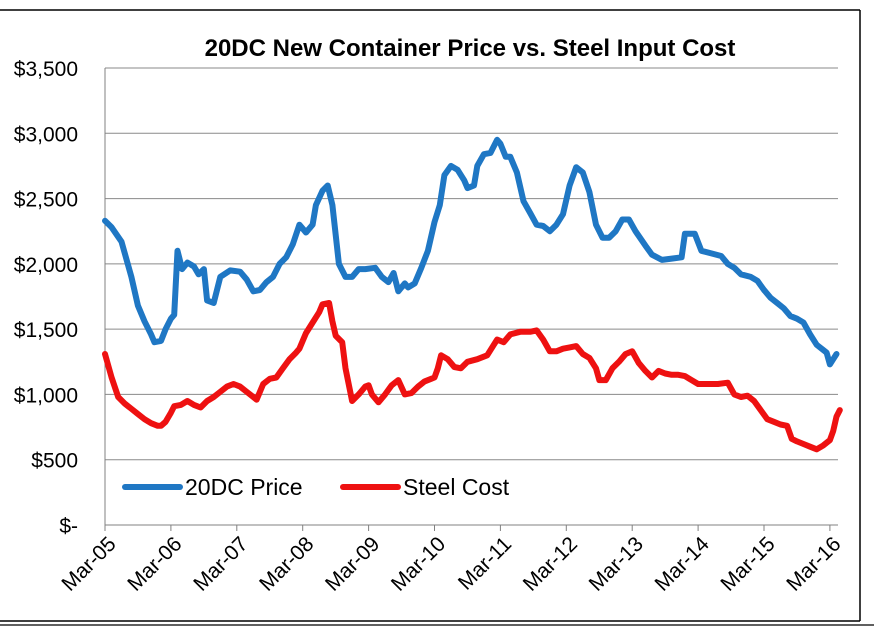  What do you see at coordinates (88, 563) in the screenshot?
I see `x-tick-label: Mar-05` at bounding box center [88, 563].